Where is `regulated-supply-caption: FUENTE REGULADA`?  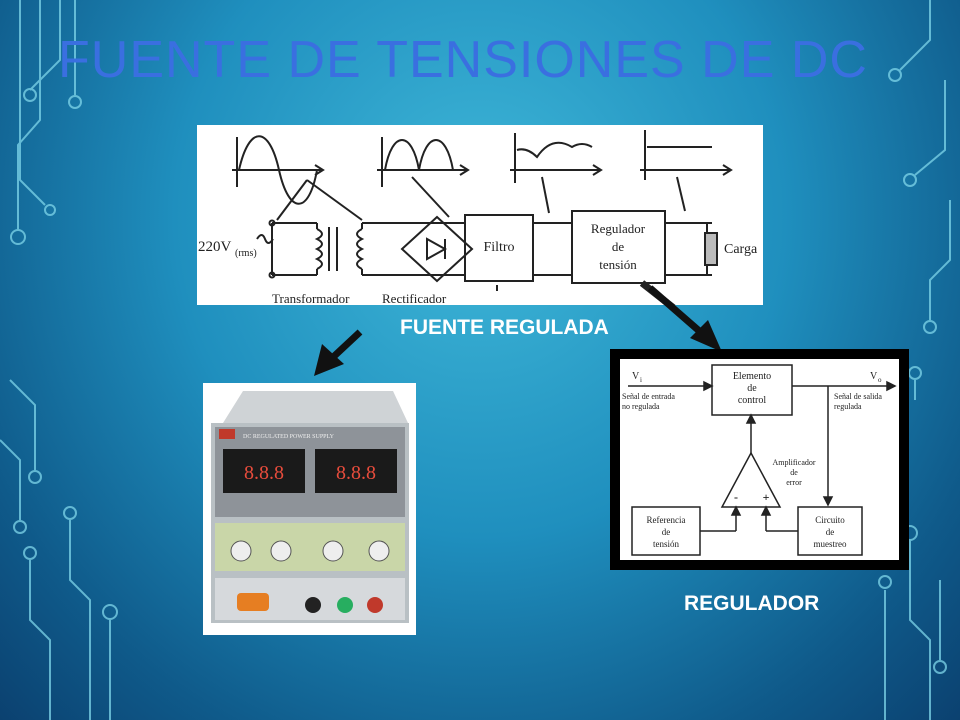 regulated-supply-caption: FUENTE REGULADA is located at coordinates (504, 327).